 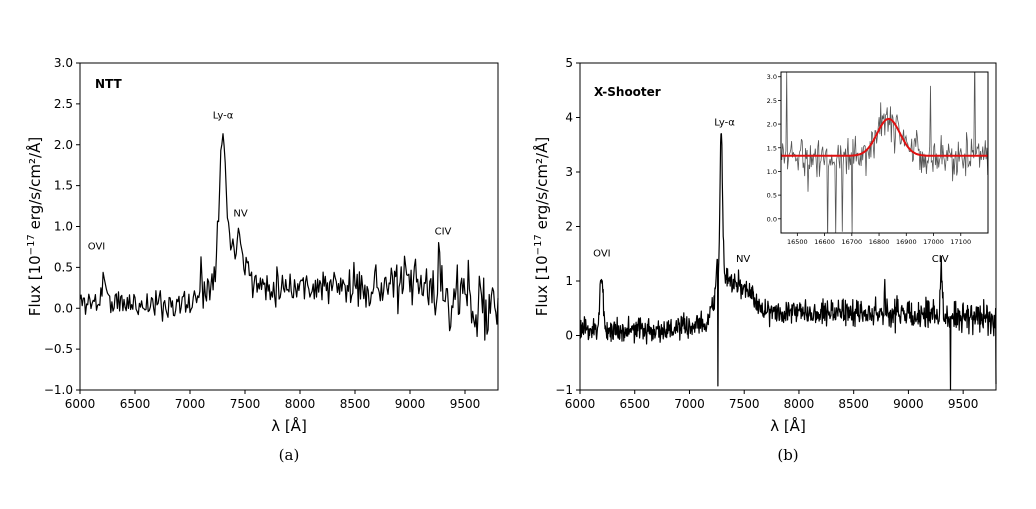 I want to click on ntt-annotations: OVI Ly-α NV CIV, so click(x=270, y=182).